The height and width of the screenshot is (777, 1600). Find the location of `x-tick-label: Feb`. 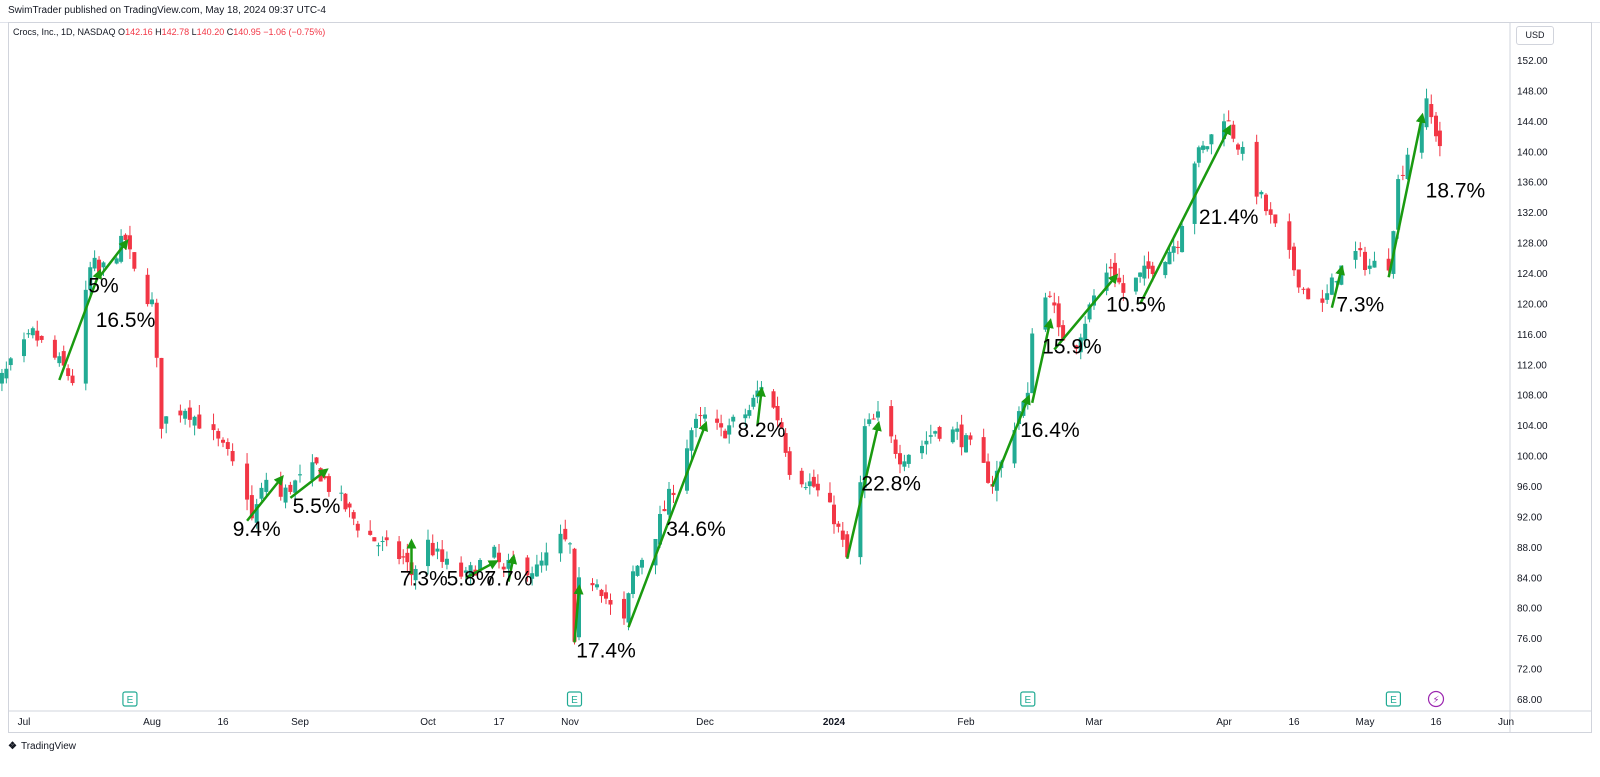

x-tick-label: Feb is located at coordinates (966, 722).